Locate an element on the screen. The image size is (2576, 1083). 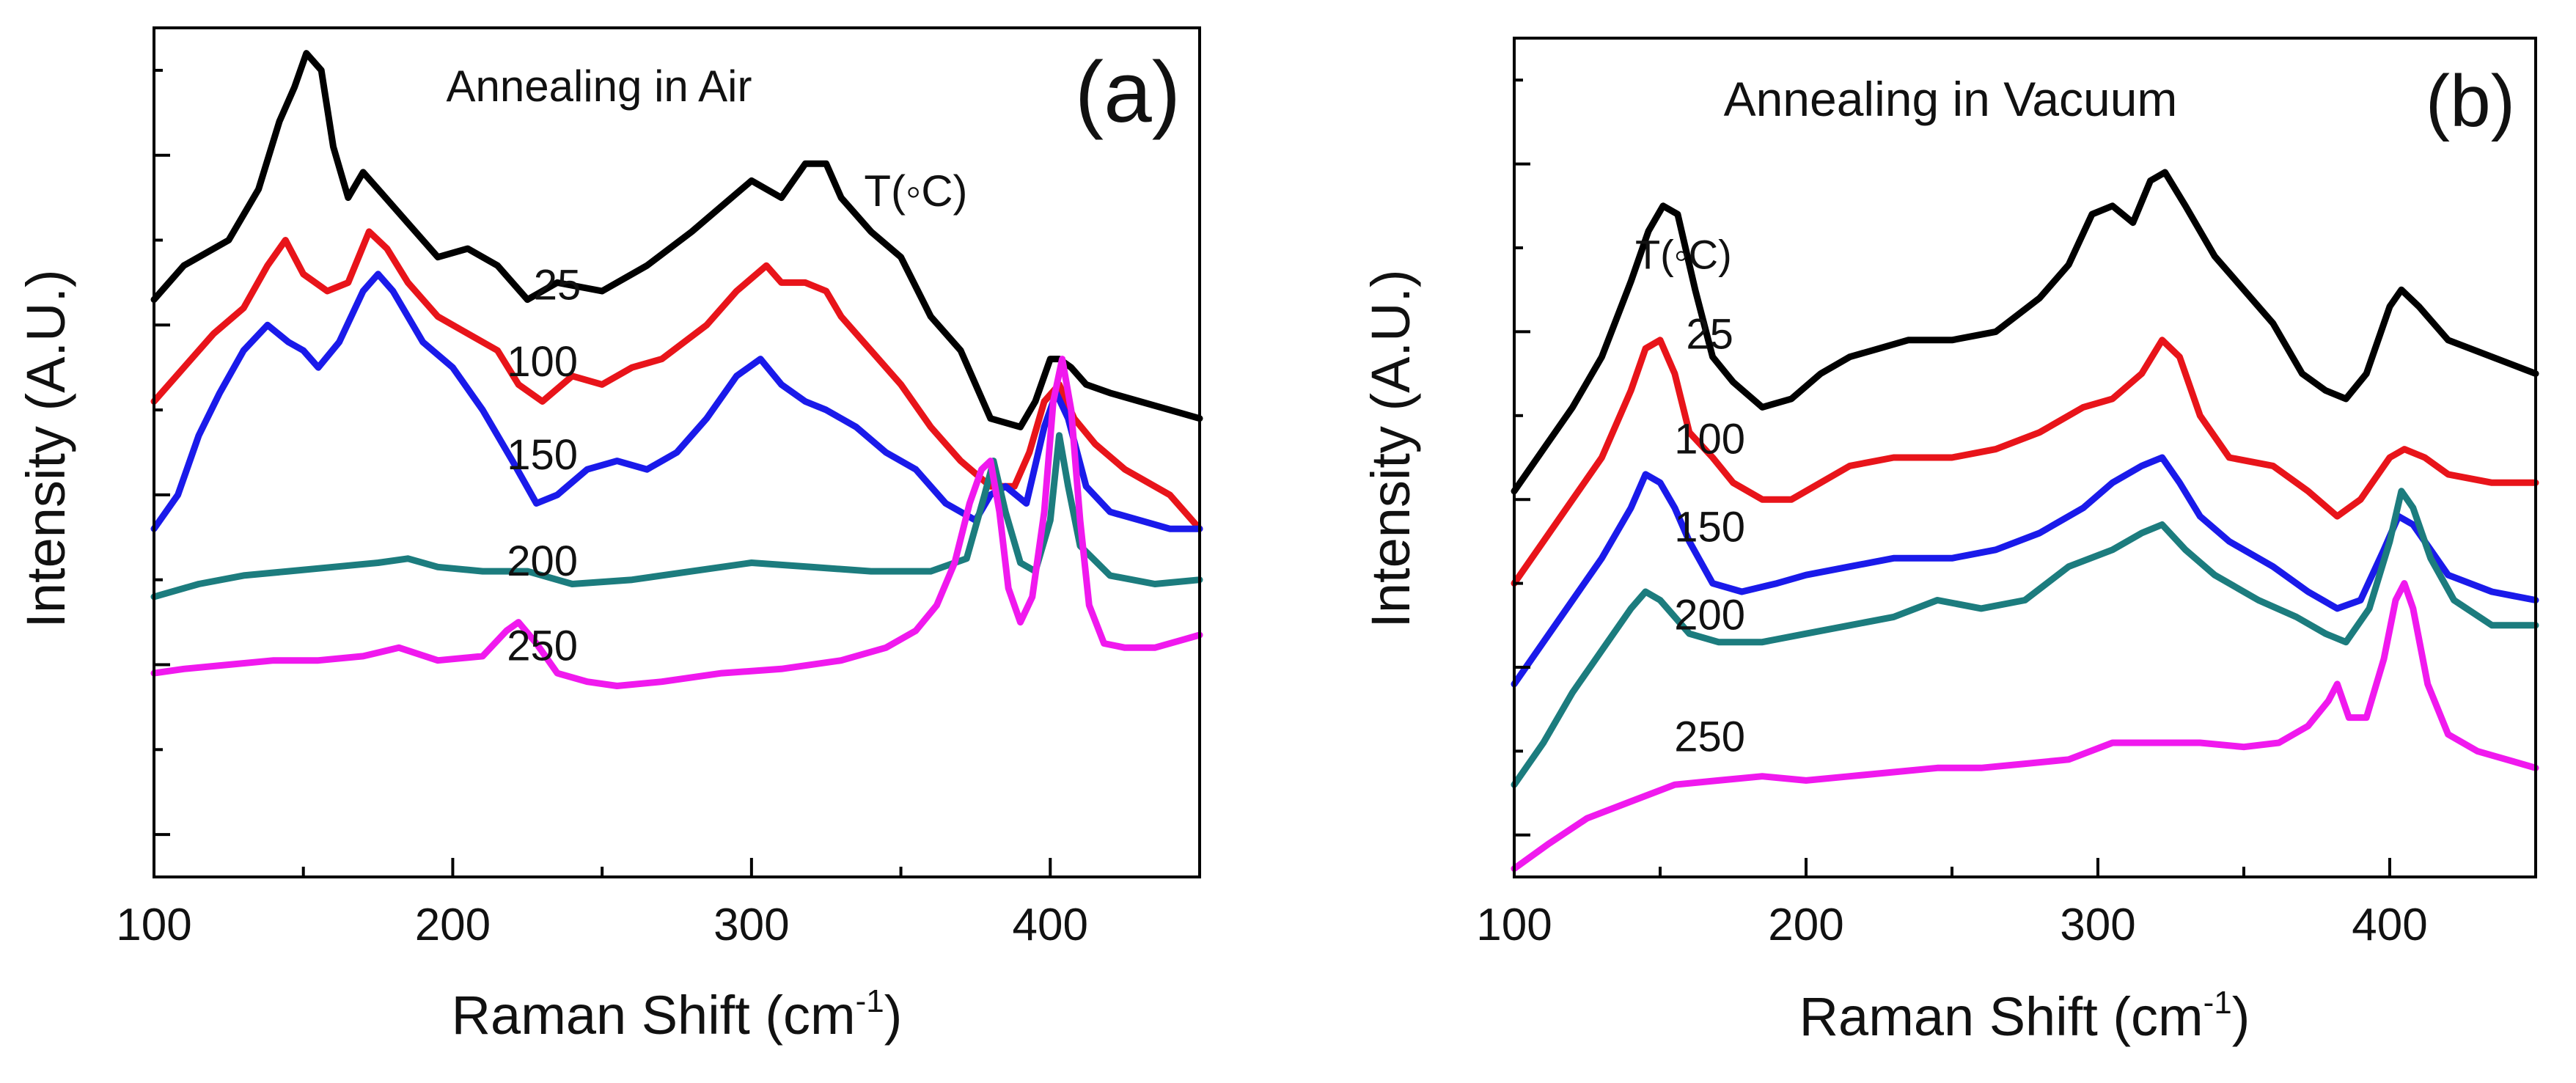
panel-a-series-label-150: 150 is located at coordinates (542, 455).